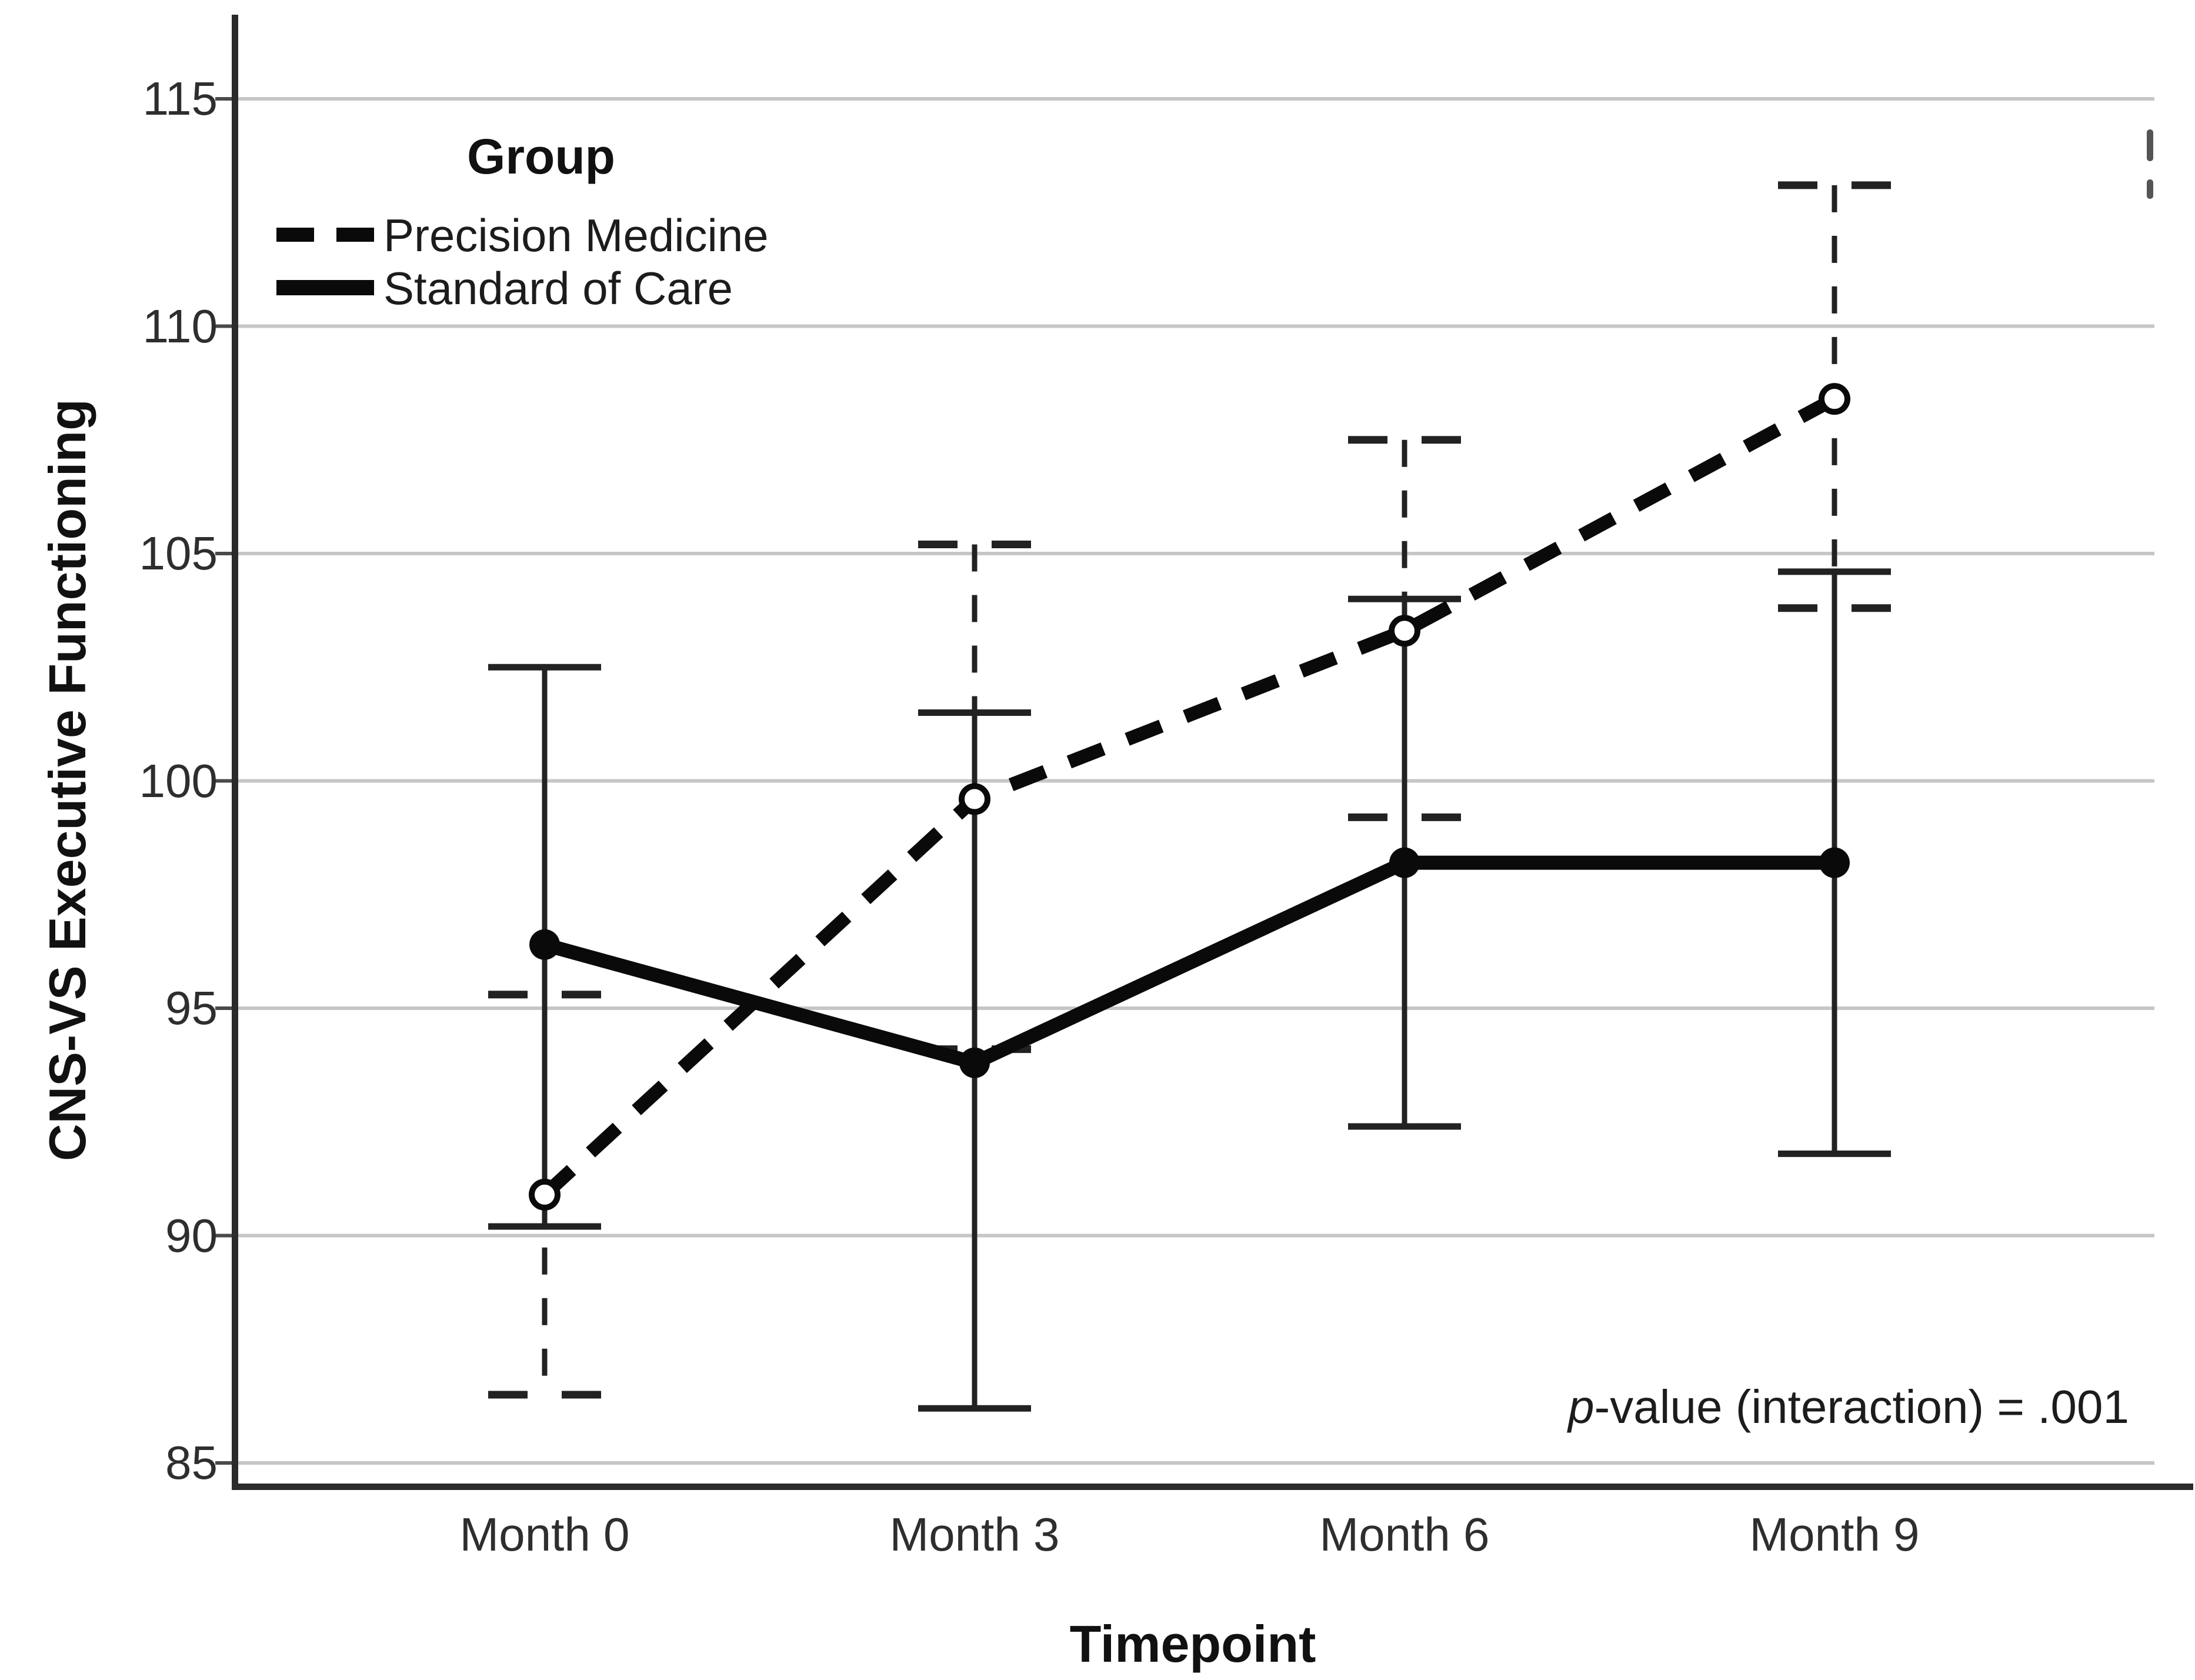  What do you see at coordinates (191, 1462) in the screenshot?
I see `y-tick-label-85: 85` at bounding box center [191, 1462].